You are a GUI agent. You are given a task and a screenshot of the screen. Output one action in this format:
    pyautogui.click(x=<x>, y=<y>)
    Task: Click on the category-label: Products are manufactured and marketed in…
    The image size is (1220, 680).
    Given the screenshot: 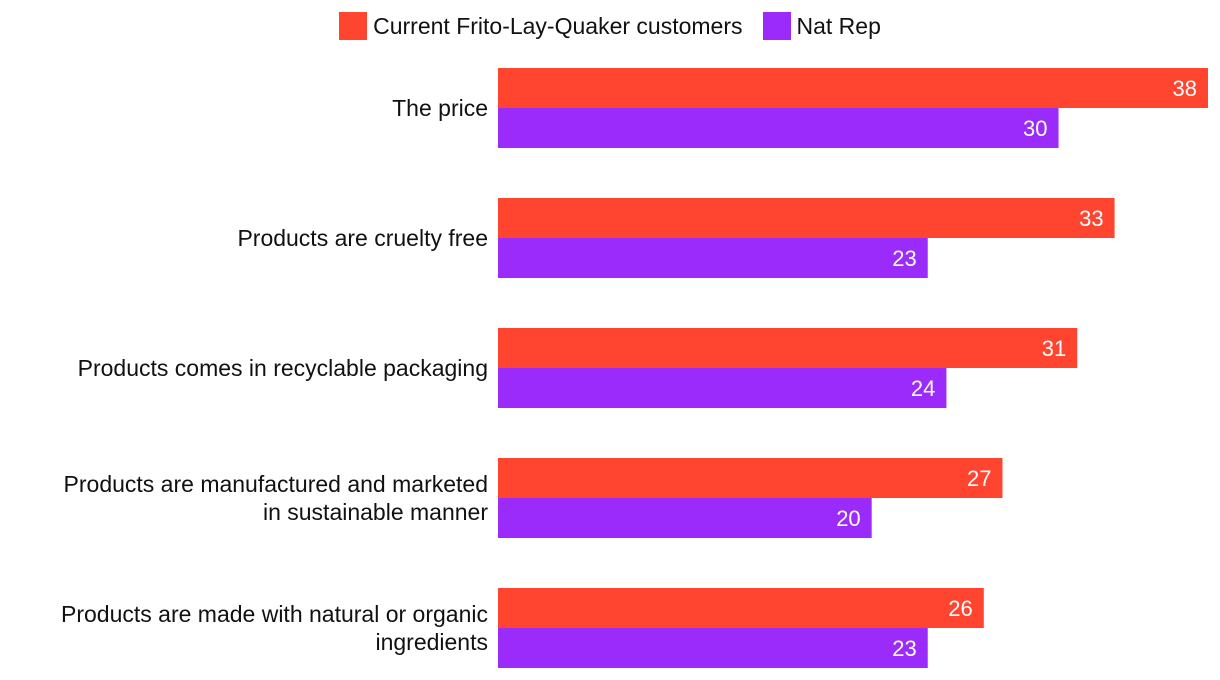 What is the action you would take?
    pyautogui.click(x=276, y=498)
    